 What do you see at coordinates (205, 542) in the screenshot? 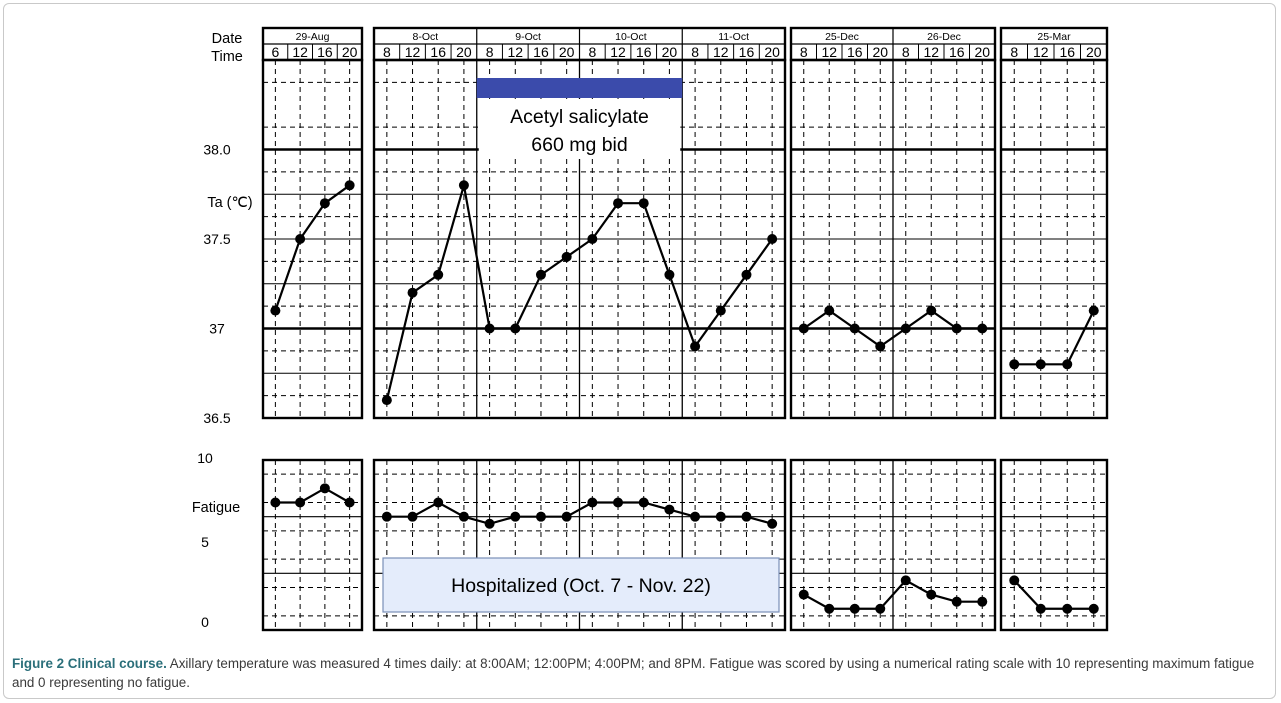
I see `fatigue-tick-label: 5` at bounding box center [205, 542].